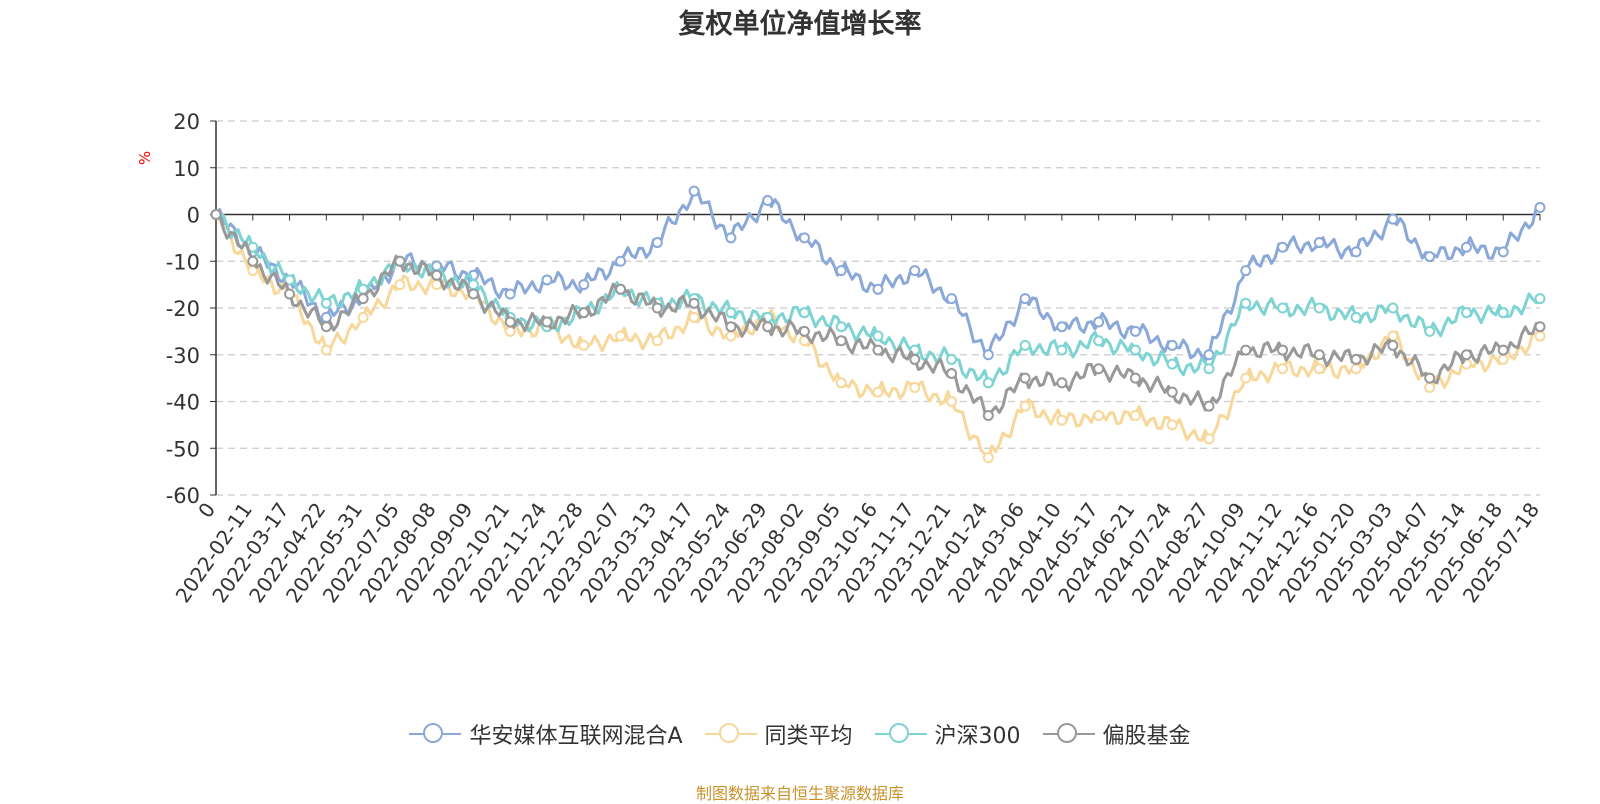 The width and height of the screenshot is (1600, 804). What do you see at coordinates (193, 216) in the screenshot?
I see `y-tick-label: 0` at bounding box center [193, 216].